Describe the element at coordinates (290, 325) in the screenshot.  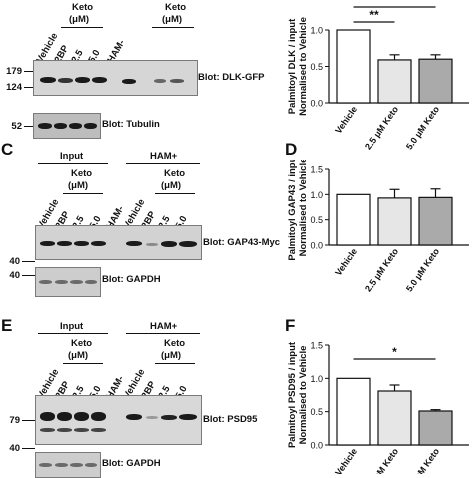
I see `panel-letter-f: F` at that location.